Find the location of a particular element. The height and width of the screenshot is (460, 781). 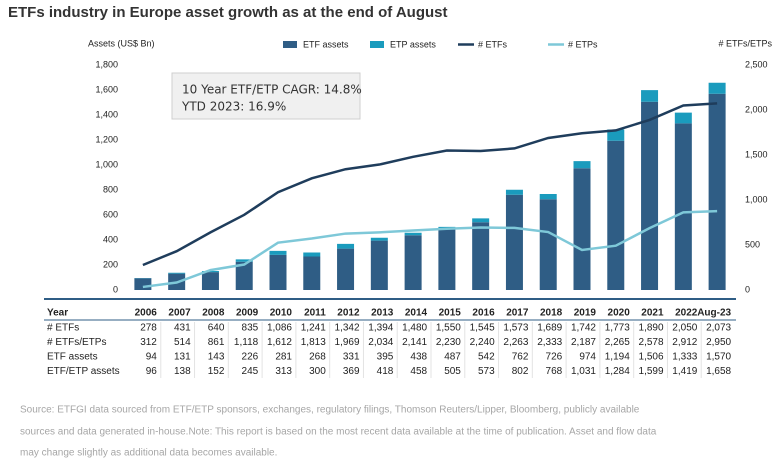

table-cell: 312 is located at coordinates (148, 342).